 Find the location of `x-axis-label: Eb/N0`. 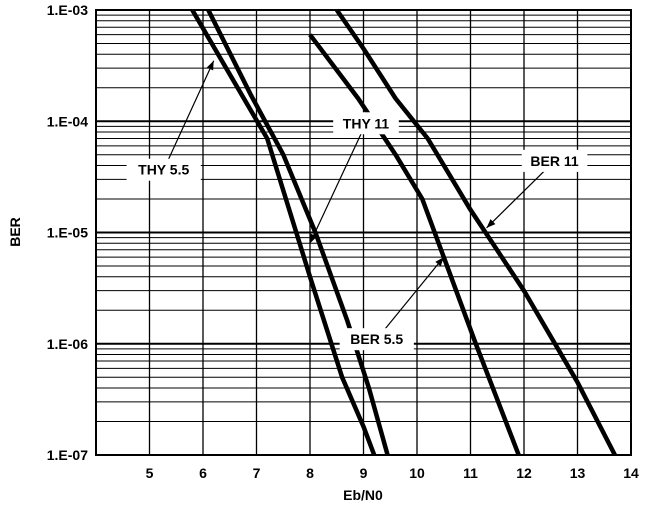

x-axis-label: Eb/N0 is located at coordinates (363, 495).